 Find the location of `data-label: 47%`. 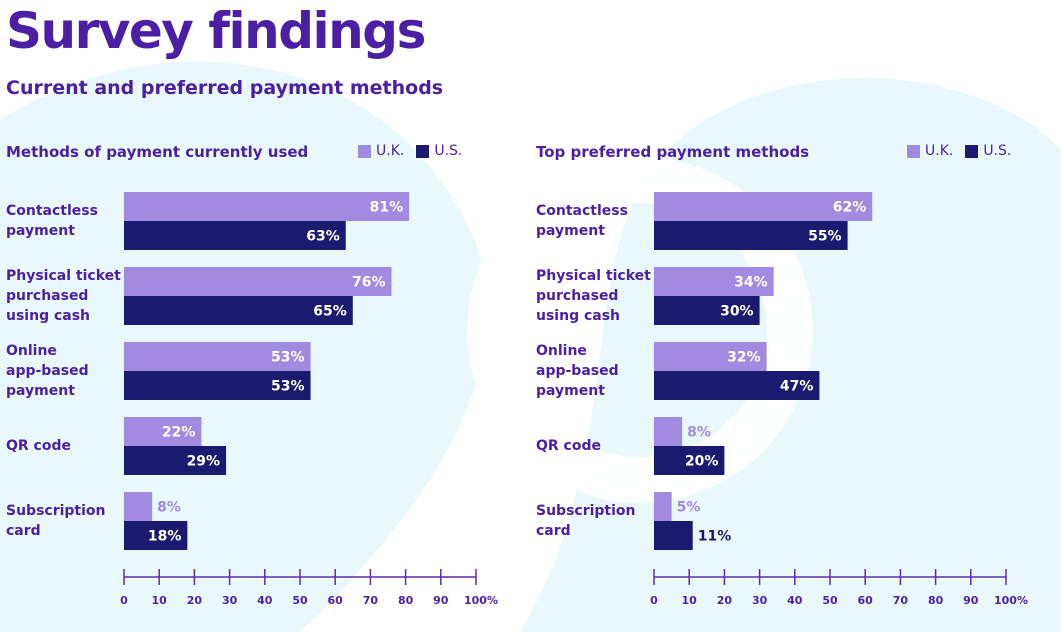

data-label: 47% is located at coordinates (797, 387).